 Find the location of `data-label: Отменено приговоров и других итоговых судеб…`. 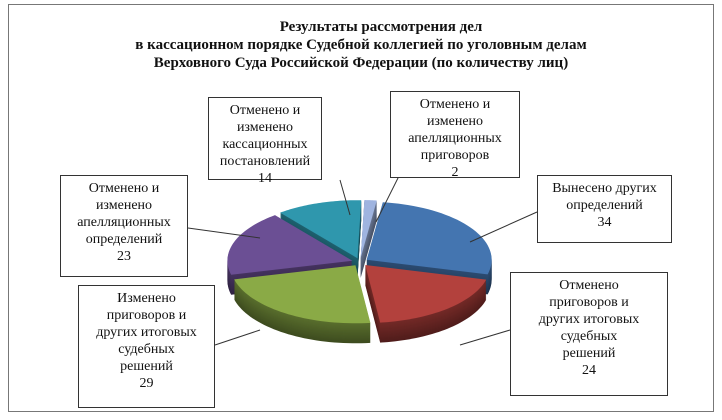

data-label: Отменено приговоров и других итоговых судеб… is located at coordinates (589, 334).